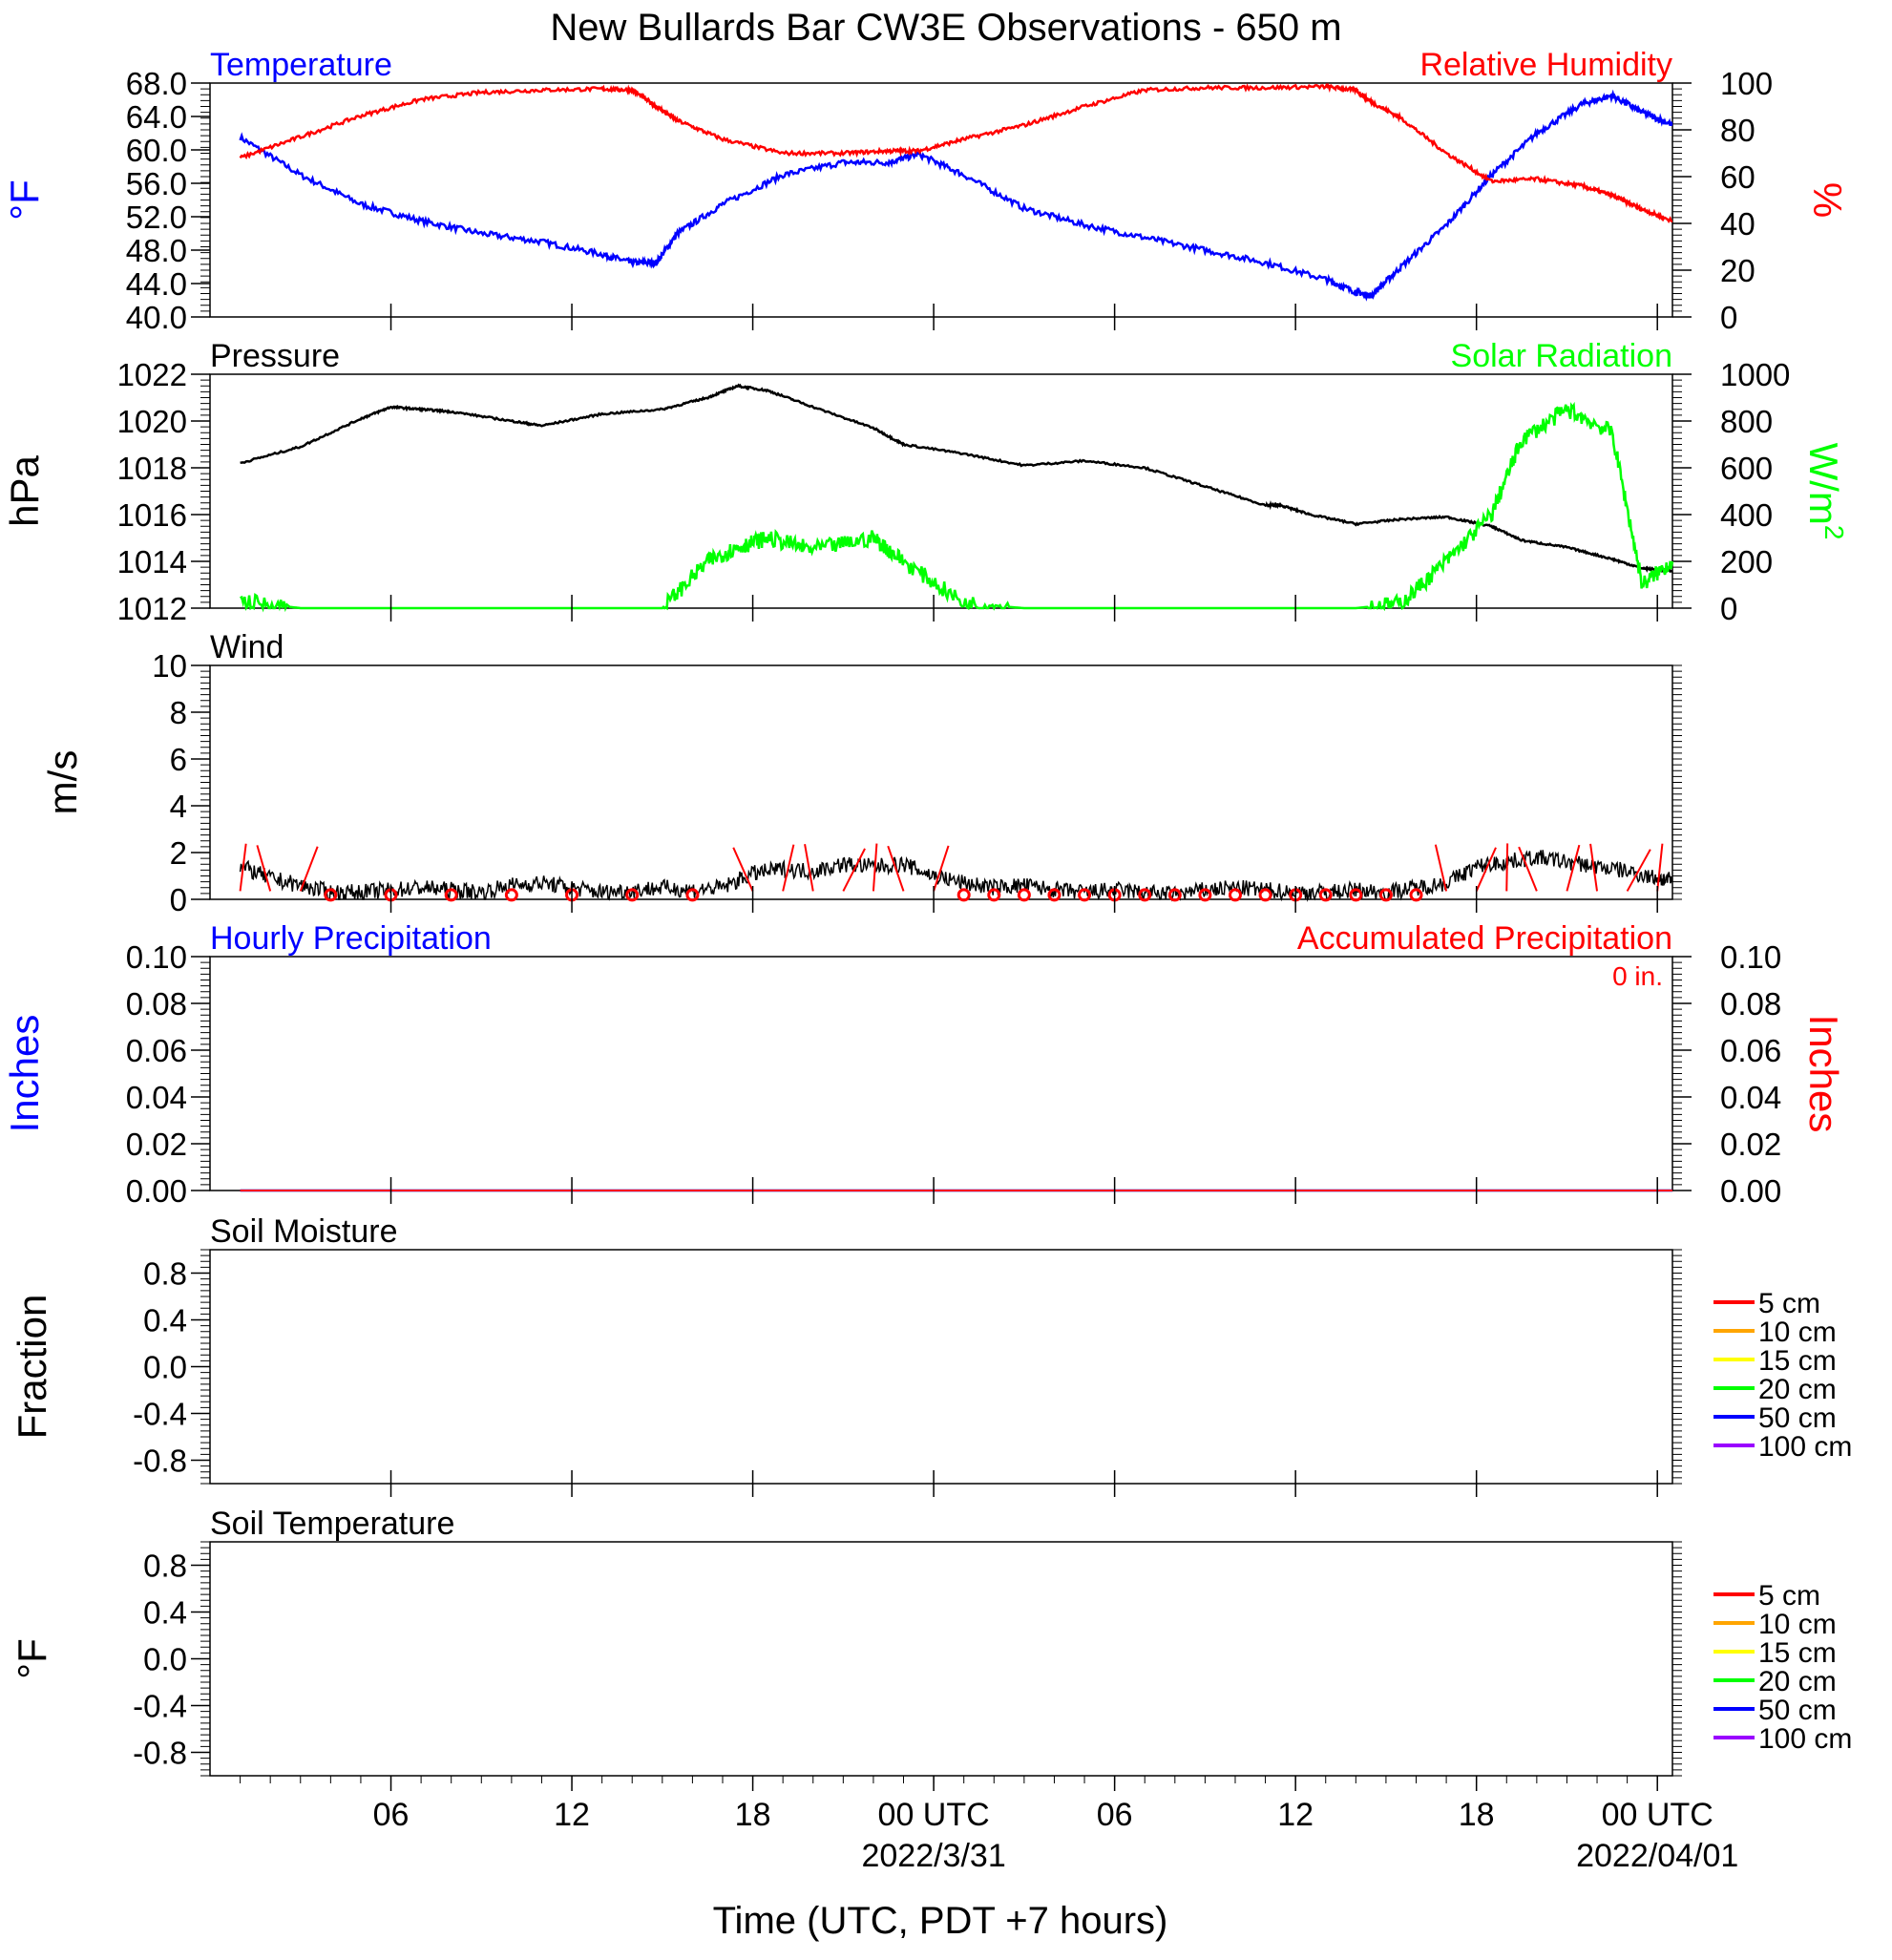 This screenshot has height=1960, width=1892. What do you see at coordinates (156, 1191) in the screenshot?
I see `precip-hourly-tick-label: 0.00` at bounding box center [156, 1191].